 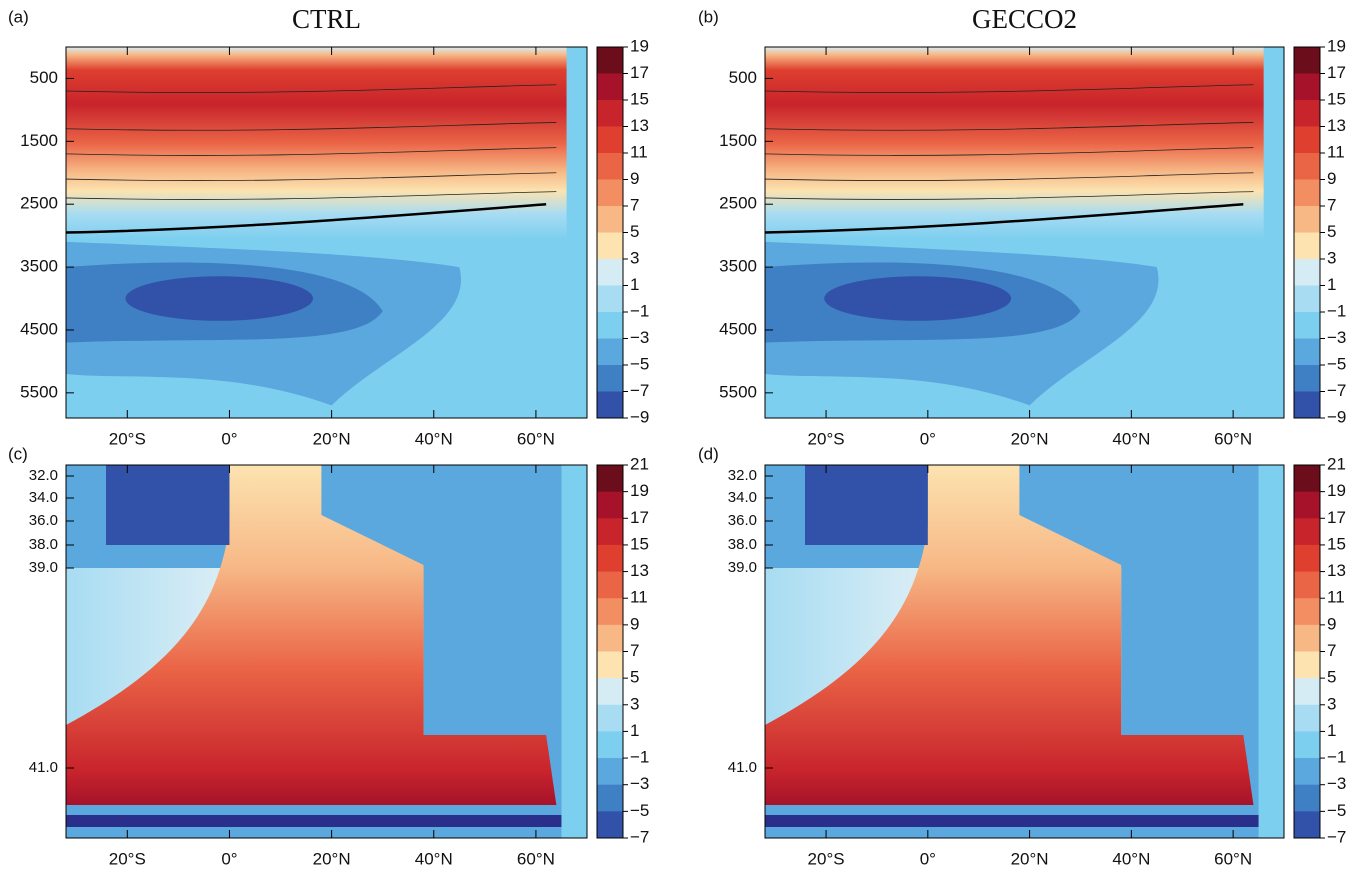 What do you see at coordinates (168, 505) in the screenshot?
I see `field-cold-block` at bounding box center [168, 505].